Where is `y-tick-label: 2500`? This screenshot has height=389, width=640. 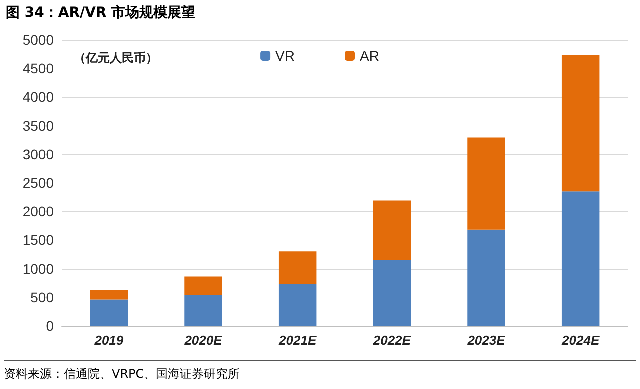 y-tick-label: 2500 is located at coordinates (38, 183).